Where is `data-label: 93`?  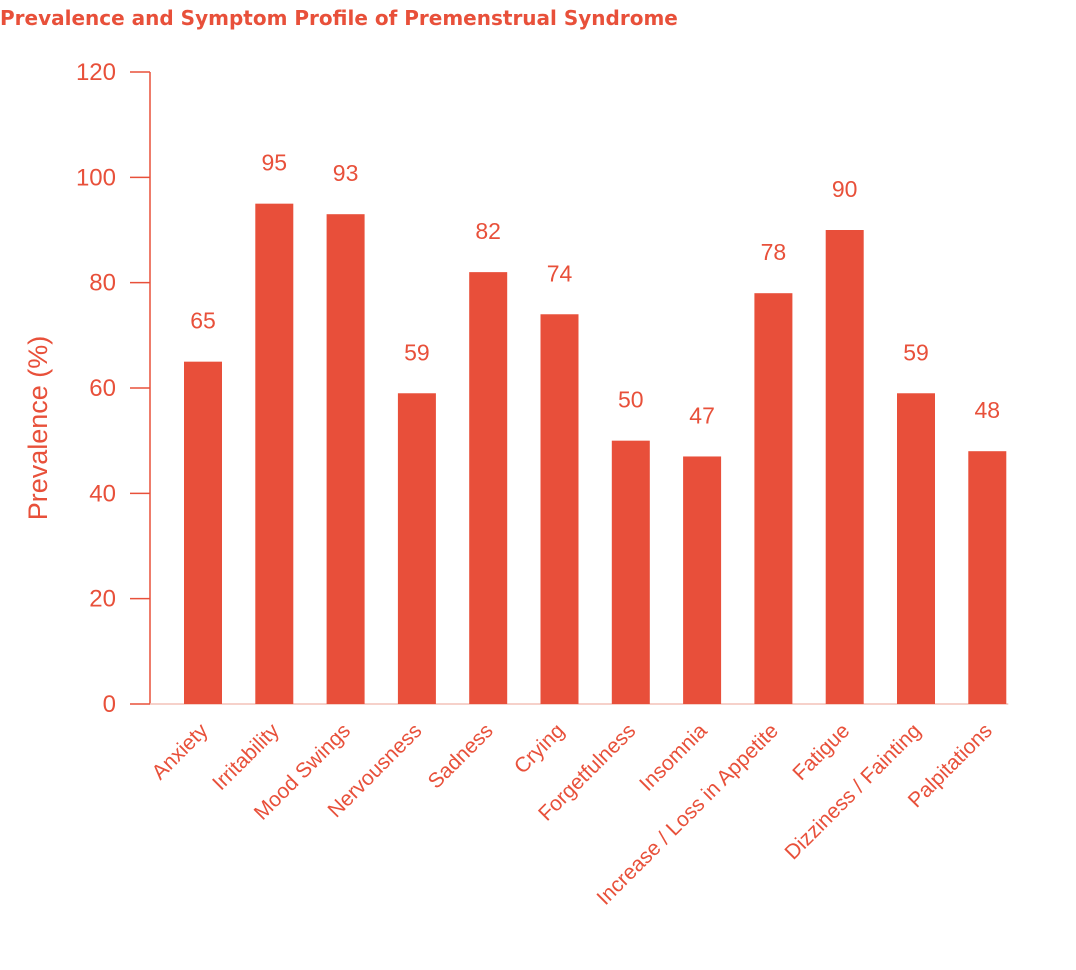
data-label: 93 is located at coordinates (346, 173).